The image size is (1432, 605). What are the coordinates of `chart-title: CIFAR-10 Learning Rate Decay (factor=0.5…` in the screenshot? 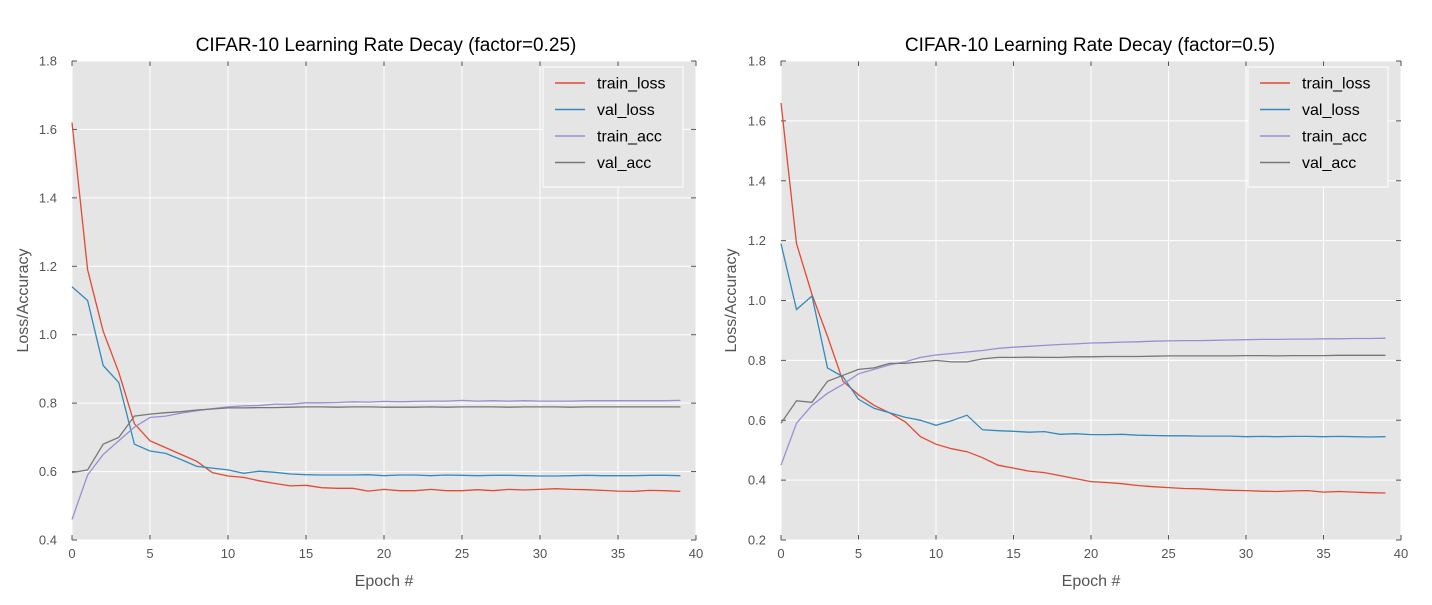 It's located at (1090, 45).